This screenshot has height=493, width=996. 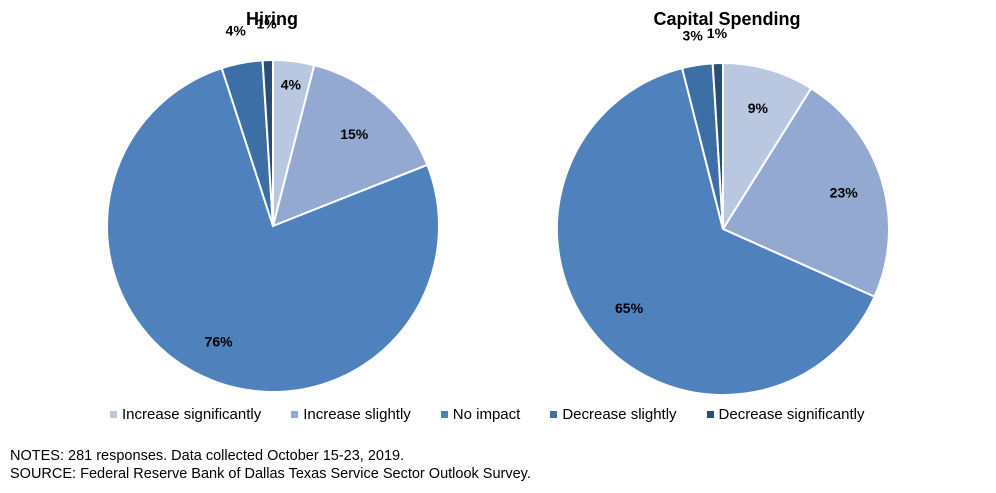 I want to click on slice-label-decrease-slightly: 4%, so click(x=236, y=30).